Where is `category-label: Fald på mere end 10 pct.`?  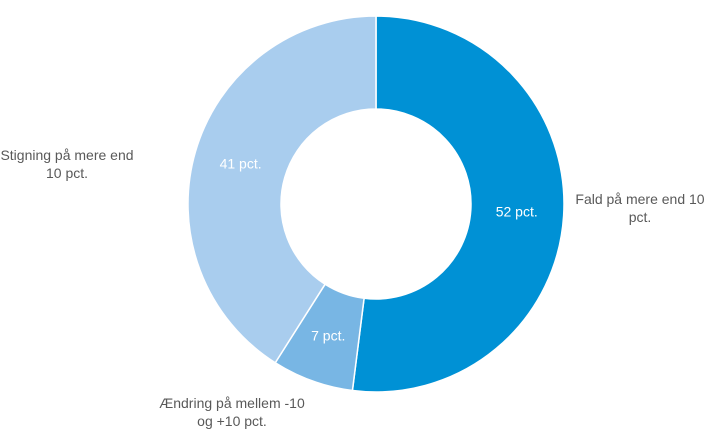
category-label: Fald på mere end 10 pct. is located at coordinates (640, 208).